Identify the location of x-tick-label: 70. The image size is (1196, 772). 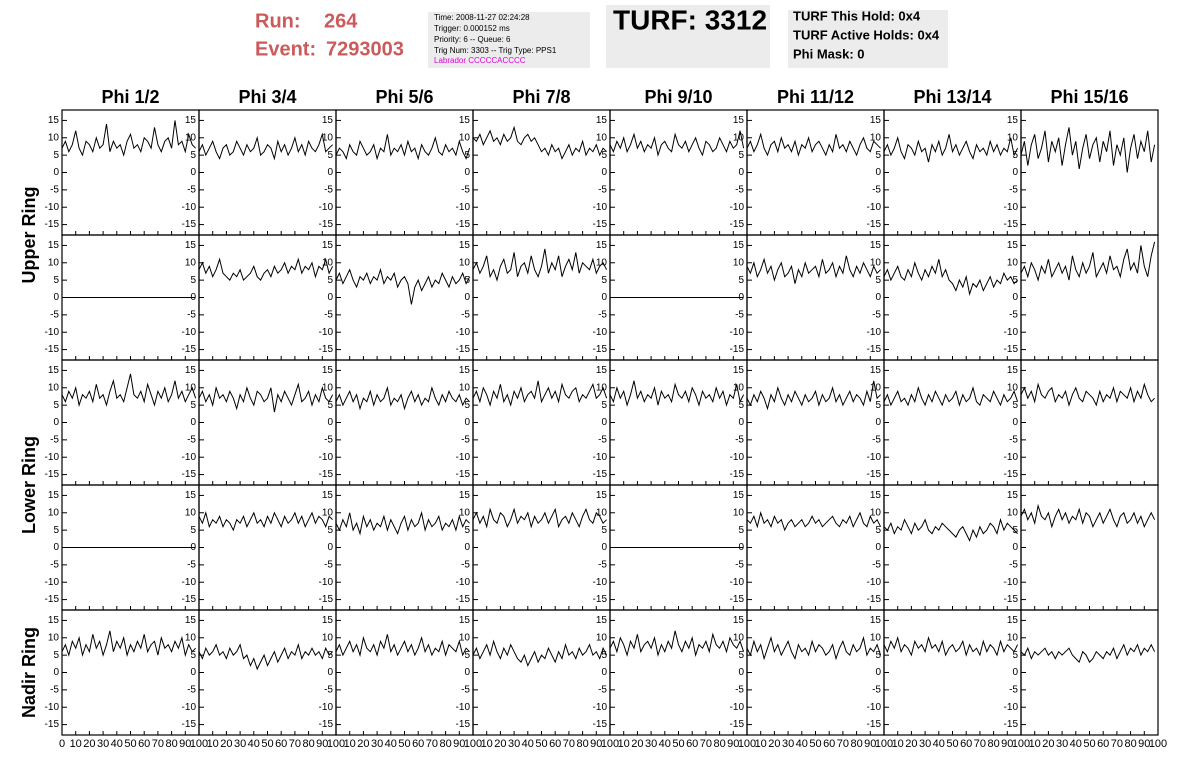
(569, 744).